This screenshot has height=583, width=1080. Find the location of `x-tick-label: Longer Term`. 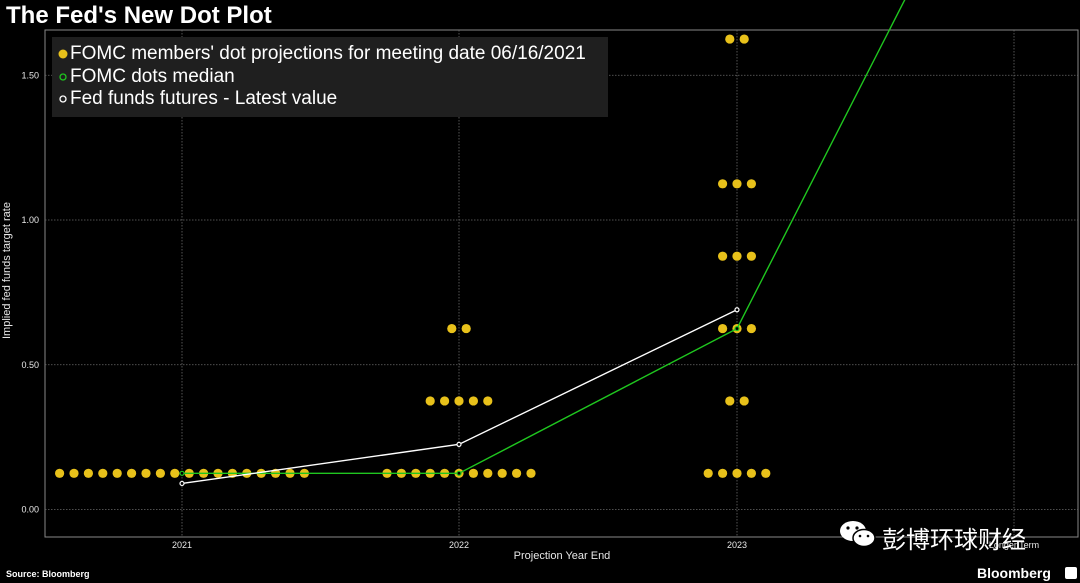

x-tick-label: Longer Term is located at coordinates (1014, 545).